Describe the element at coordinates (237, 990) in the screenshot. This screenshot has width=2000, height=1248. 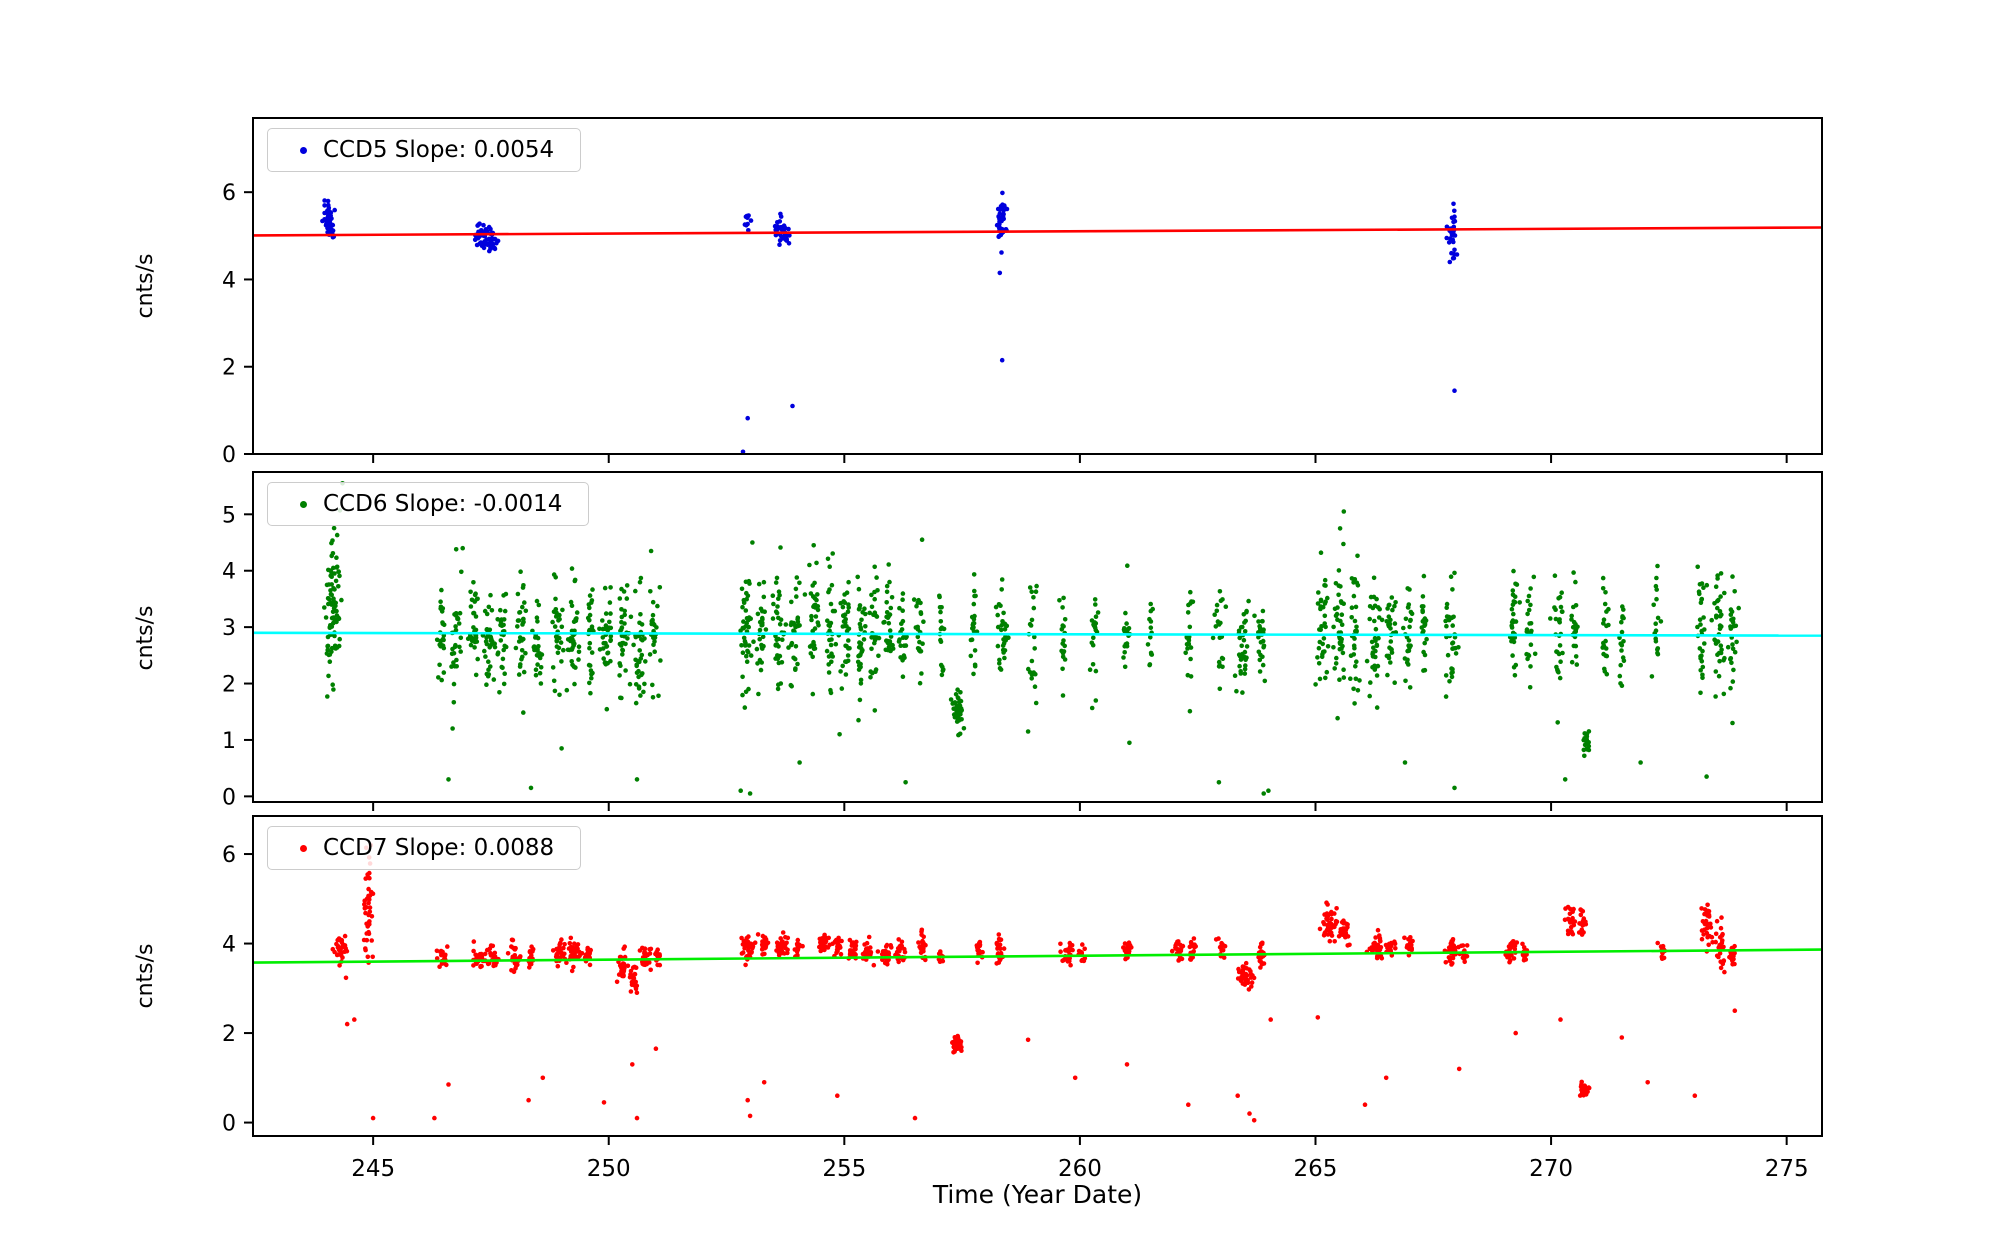
I see `ccd7-y-ticks: 0 2 4 6` at that location.